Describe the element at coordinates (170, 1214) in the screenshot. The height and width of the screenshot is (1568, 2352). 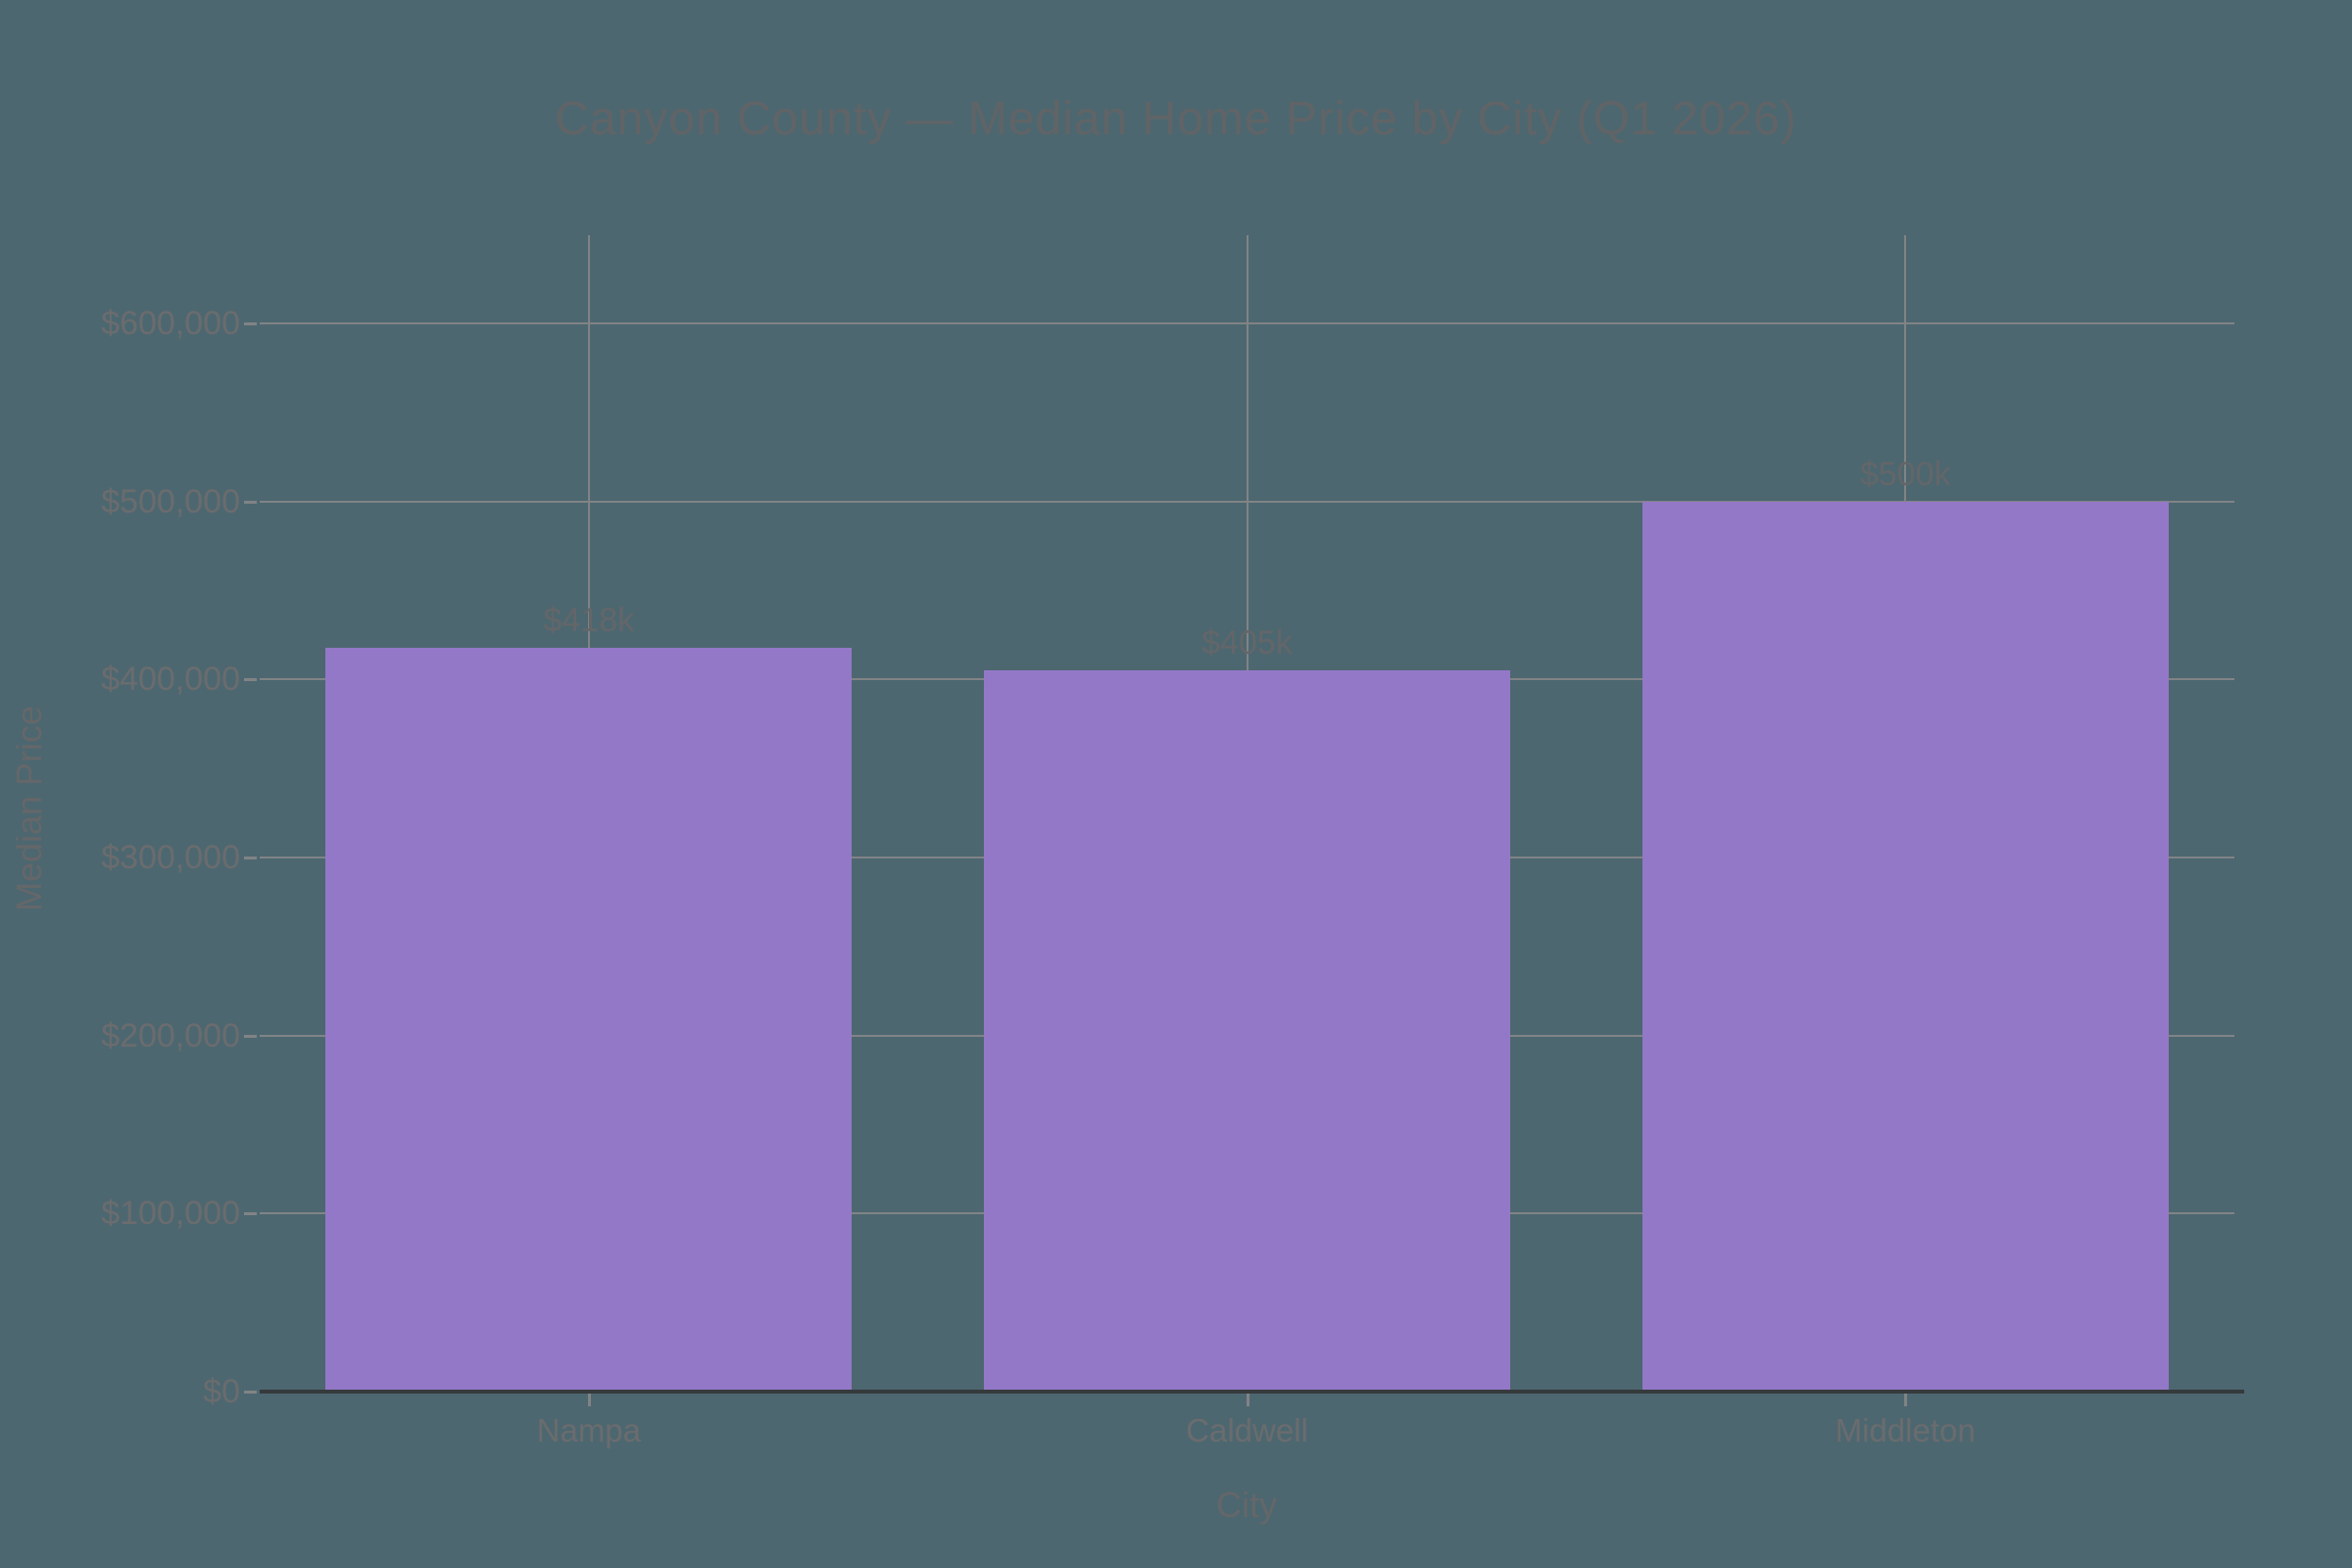
I see `y-tick-label: $100,000` at that location.